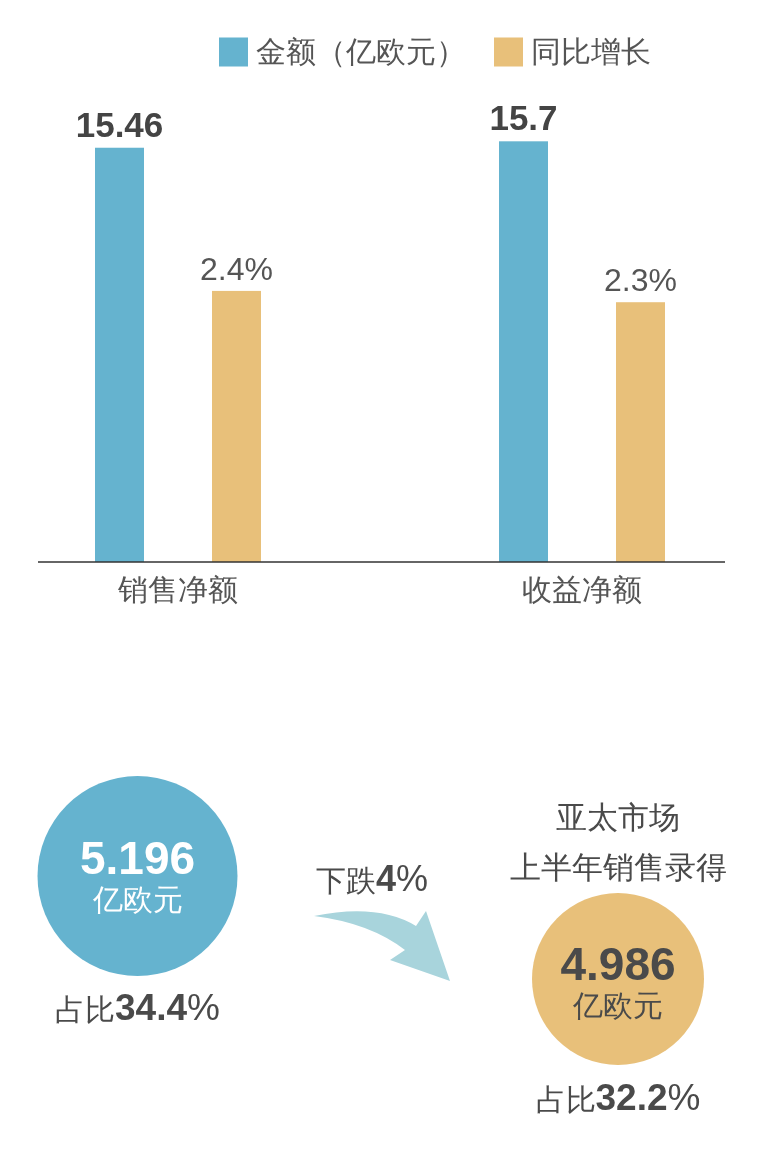 The width and height of the screenshot is (759, 1171). Describe the element at coordinates (372, 878) in the screenshot. I see `text: 下跌4%` at that location.